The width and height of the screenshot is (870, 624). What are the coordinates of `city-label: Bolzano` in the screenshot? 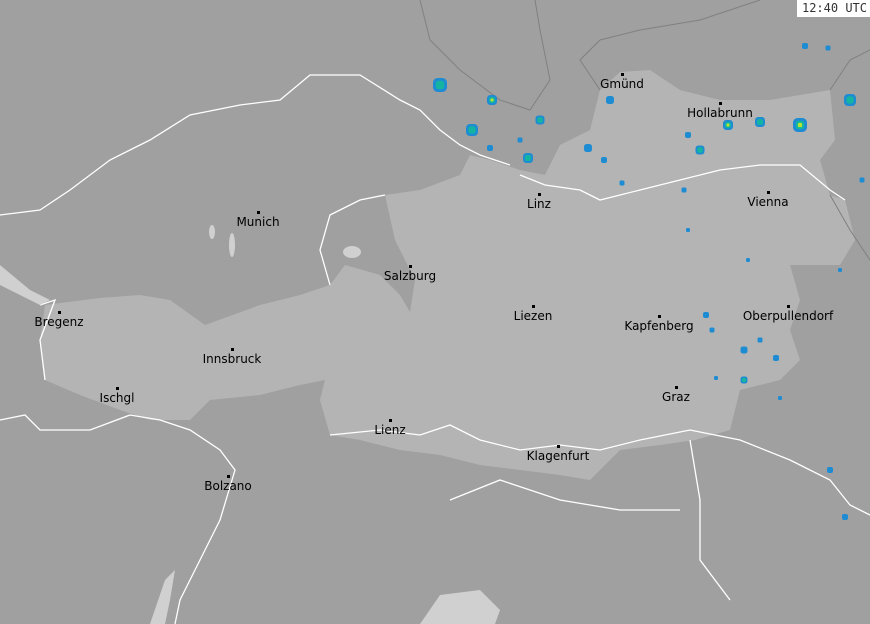 It's located at (228, 486).